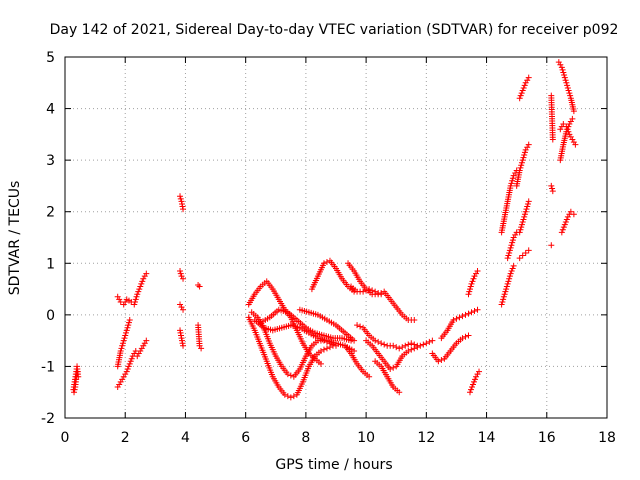  I want to click on x-tick-label: 16, so click(547, 438).